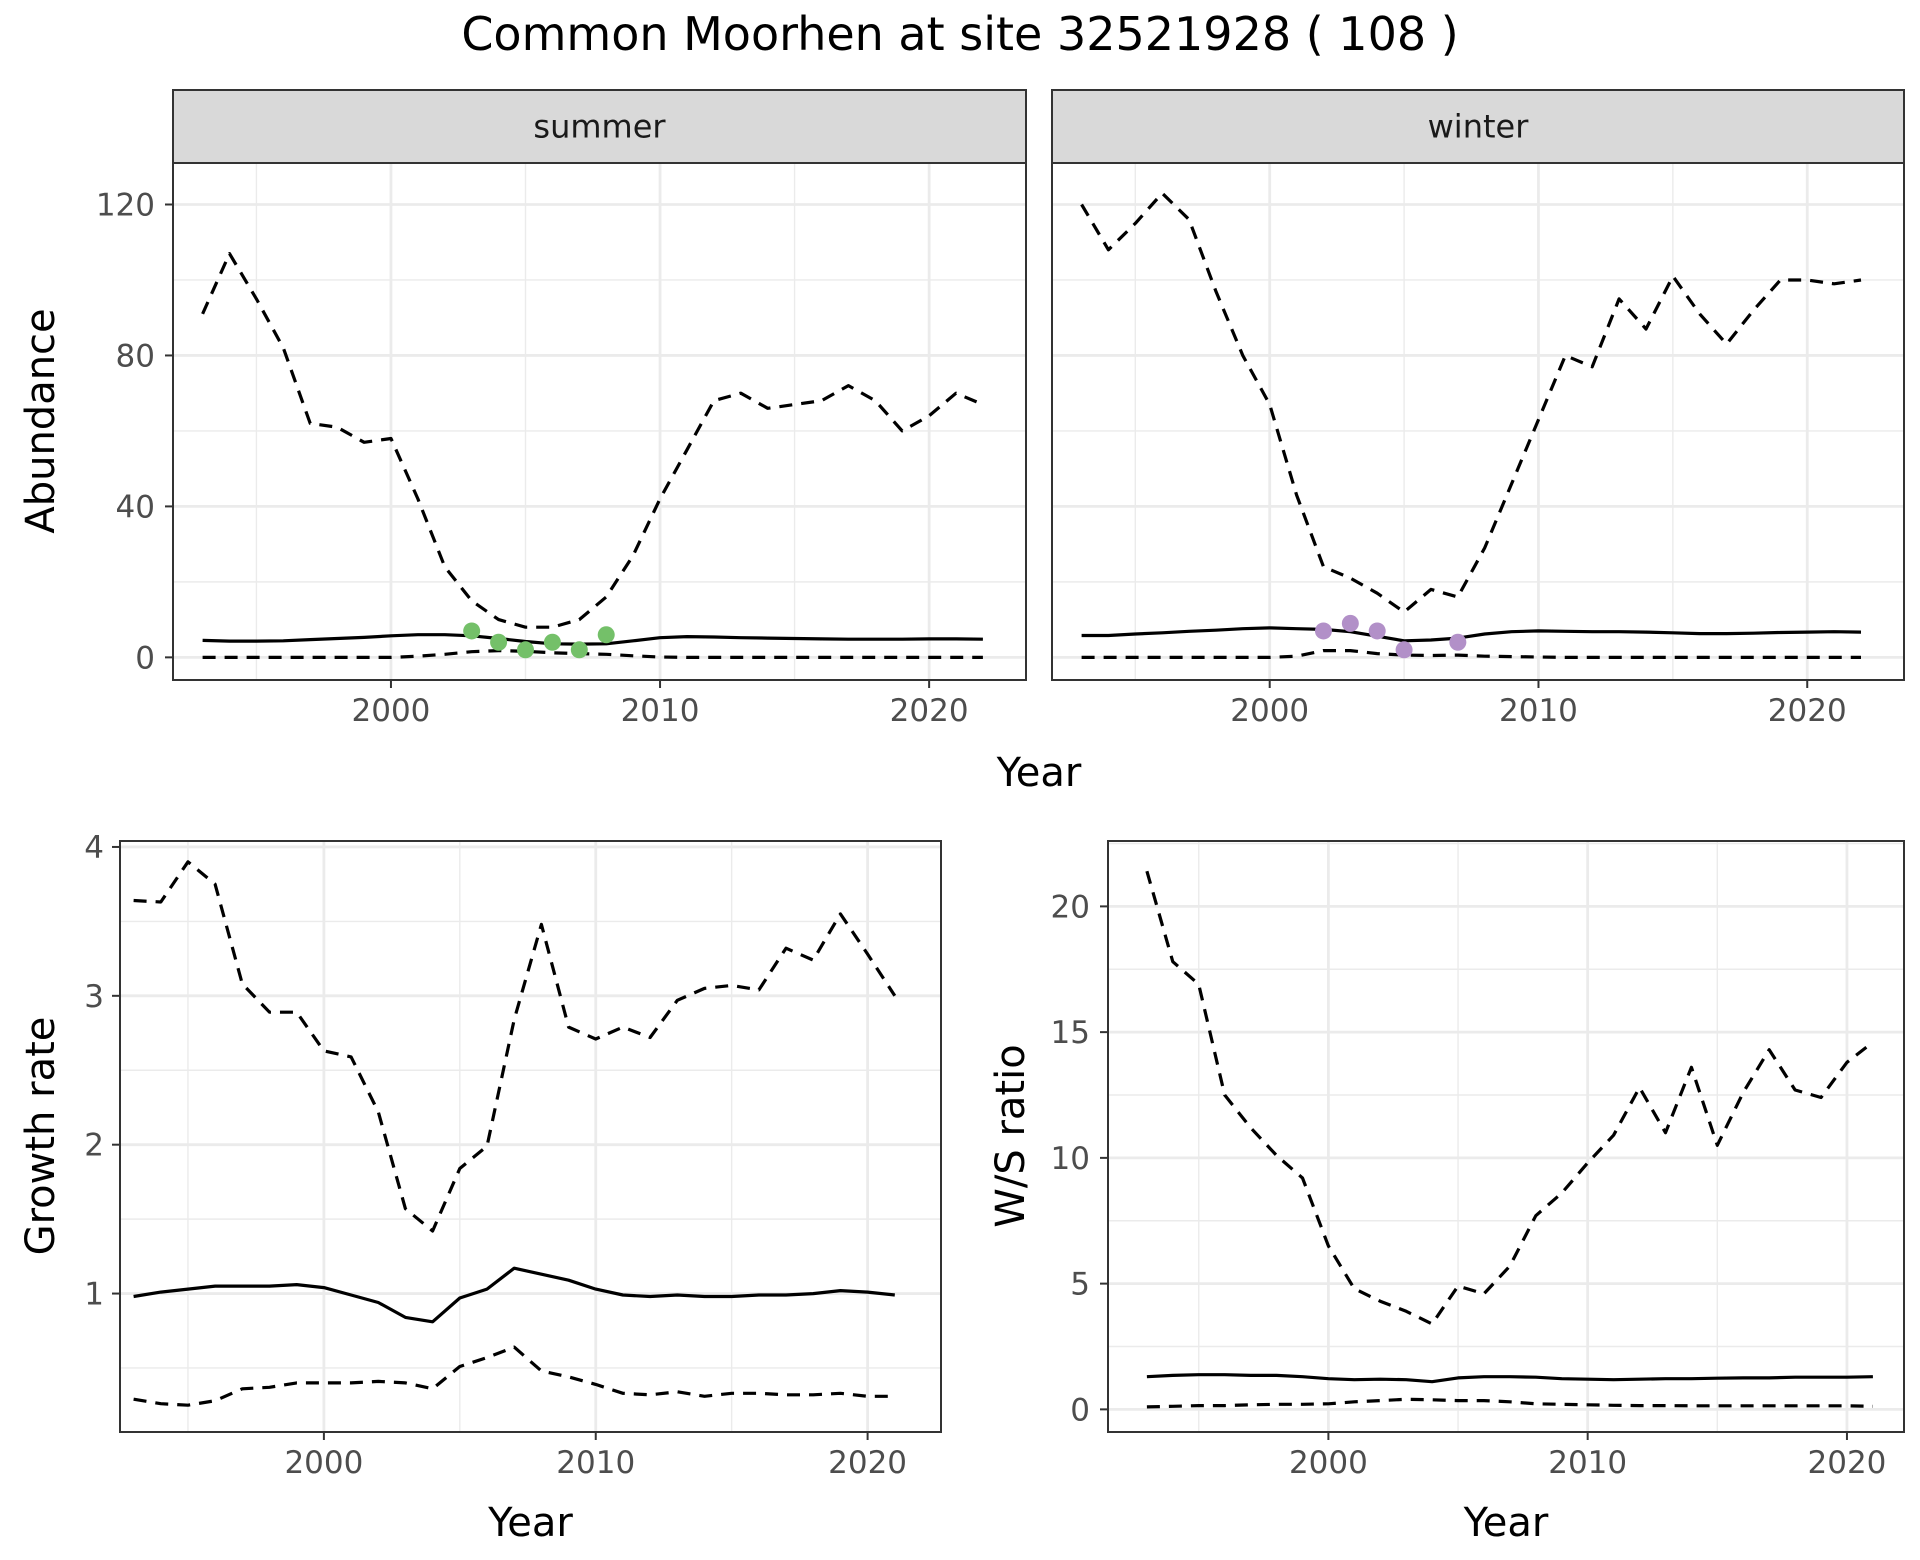 The width and height of the screenshot is (1920, 1560). I want to click on y-tick-label: 80, so click(135, 356).